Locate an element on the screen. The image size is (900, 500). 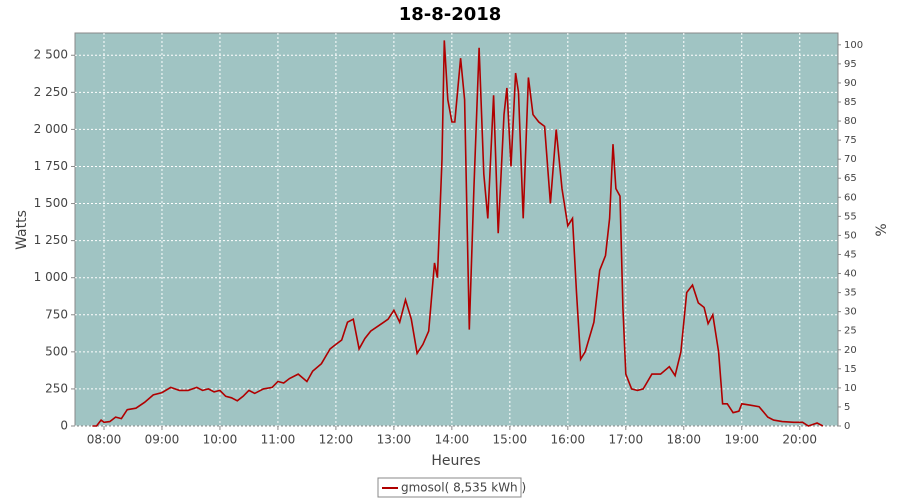
x-tick-label: 18:00 is located at coordinates (683, 440).